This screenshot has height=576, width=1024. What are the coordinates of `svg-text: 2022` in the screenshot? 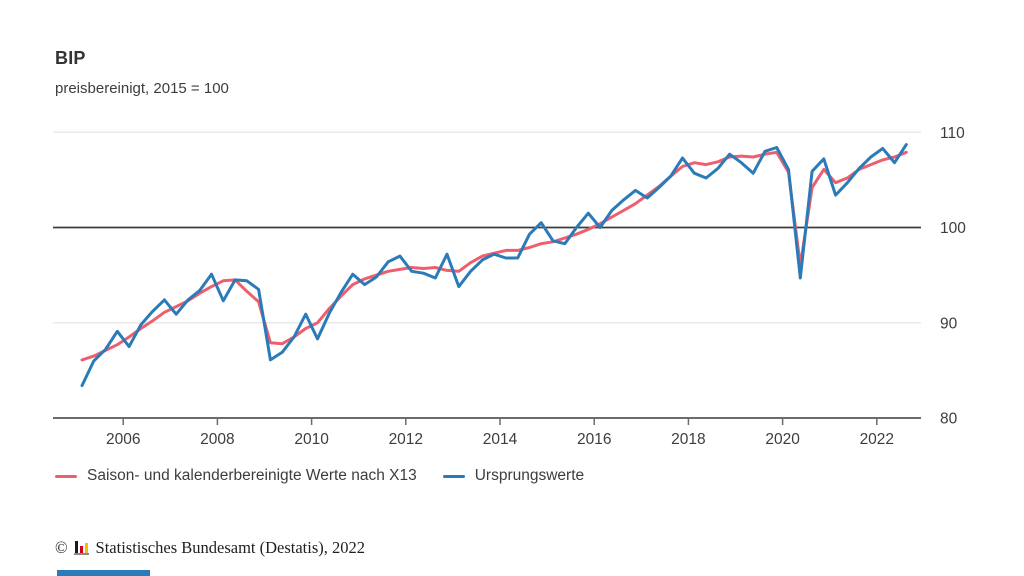 It's located at (877, 439).